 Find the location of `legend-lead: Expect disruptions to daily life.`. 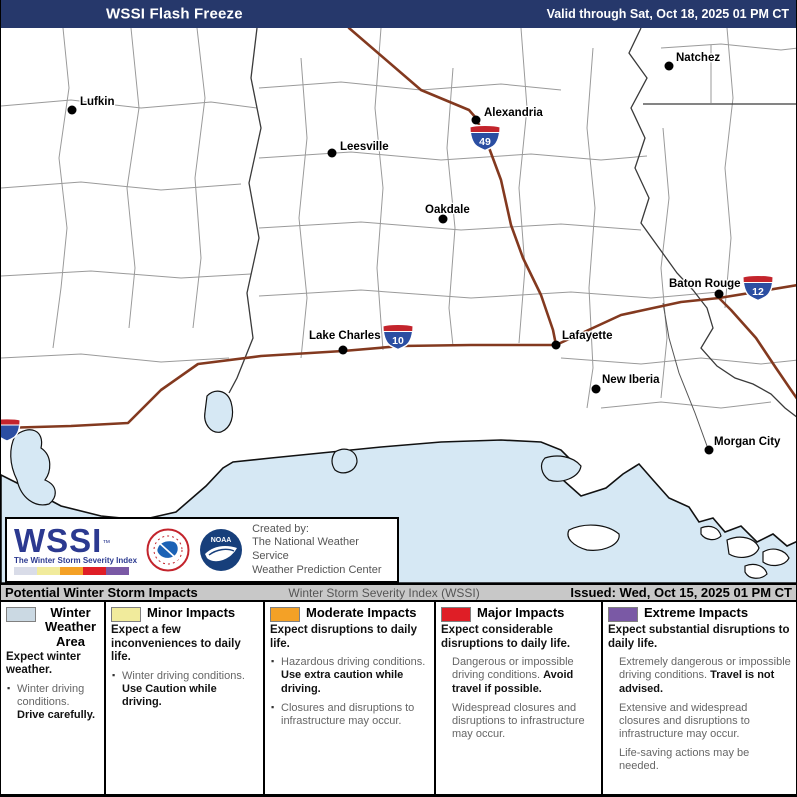

legend-lead: Expect disruptions to daily life. is located at coordinates (343, 637).